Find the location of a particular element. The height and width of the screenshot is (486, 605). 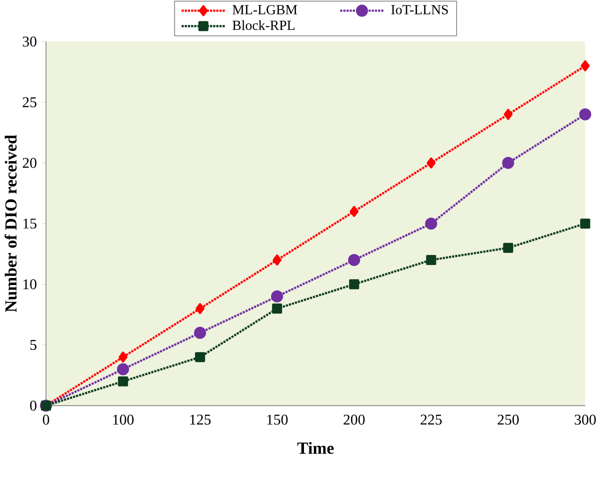

y-tick-label: 15 is located at coordinates (29, 223).